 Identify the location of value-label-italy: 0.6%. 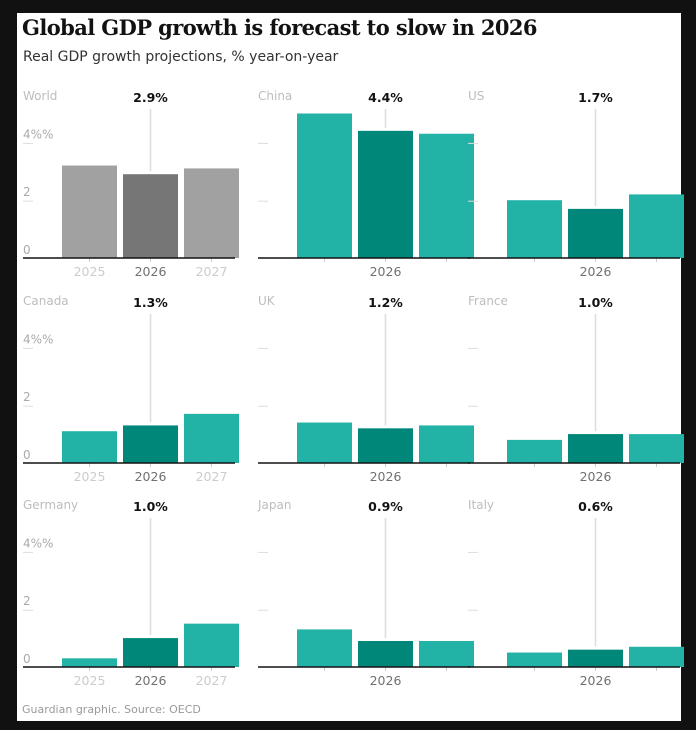
(595, 506).